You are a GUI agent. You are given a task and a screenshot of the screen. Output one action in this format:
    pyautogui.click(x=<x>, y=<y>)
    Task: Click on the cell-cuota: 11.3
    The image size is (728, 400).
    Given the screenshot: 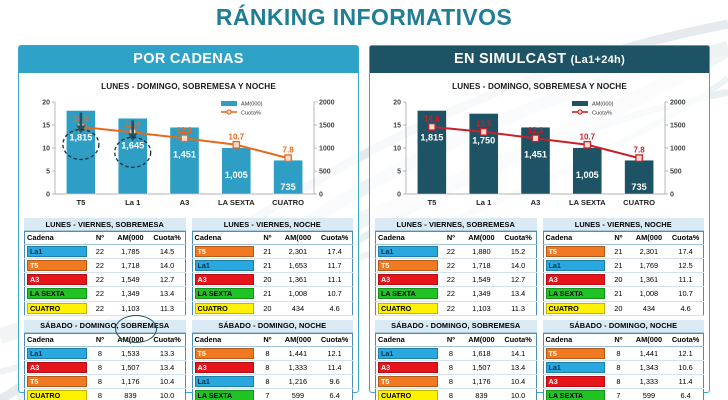 What is the action you would take?
    pyautogui.click(x=167, y=308)
    